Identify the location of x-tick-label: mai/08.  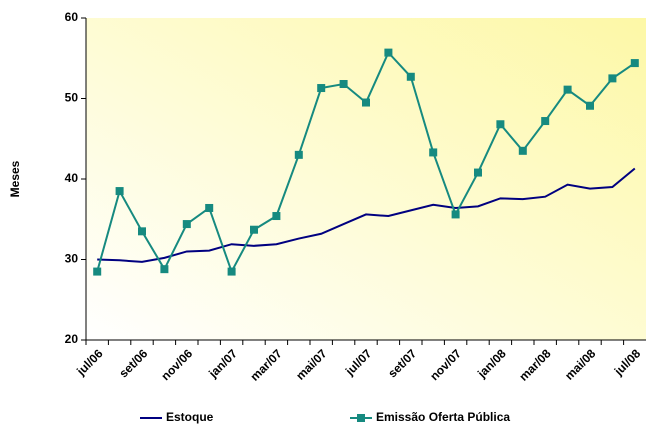
(580, 364).